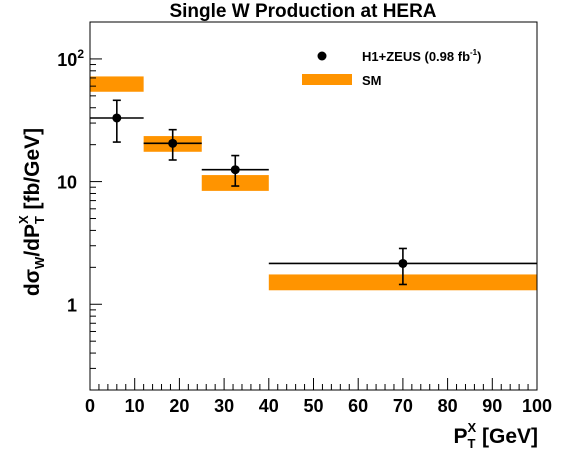 This screenshot has height=466, width=567. I want to click on legend-marker-sm, so click(327, 79).